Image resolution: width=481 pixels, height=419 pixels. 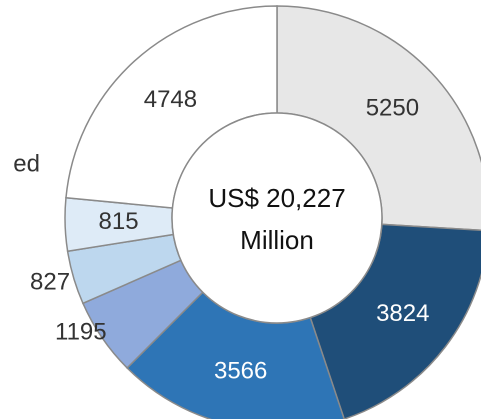 I want to click on data-label: 1195, so click(x=81, y=331).